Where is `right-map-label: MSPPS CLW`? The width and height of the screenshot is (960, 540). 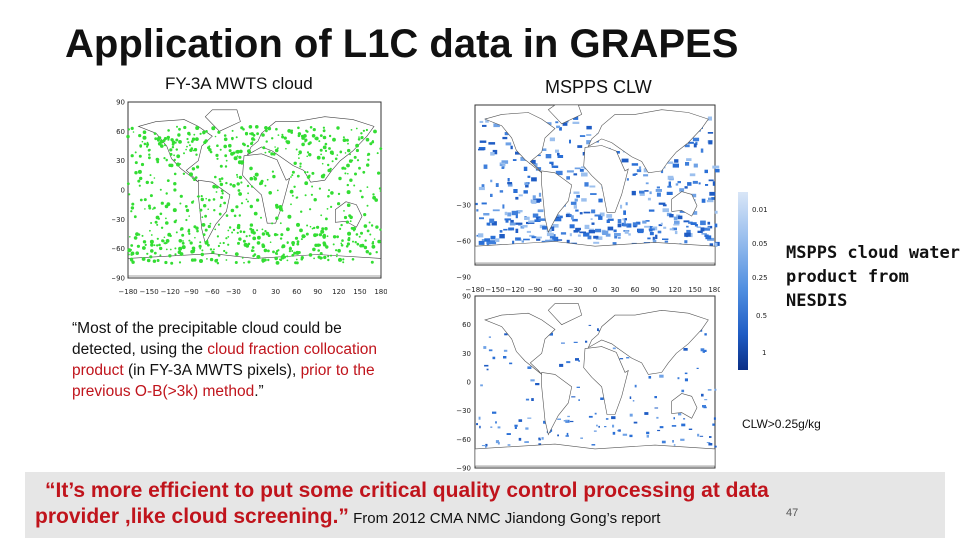
right-map-label: MSPPS CLW is located at coordinates (598, 87).